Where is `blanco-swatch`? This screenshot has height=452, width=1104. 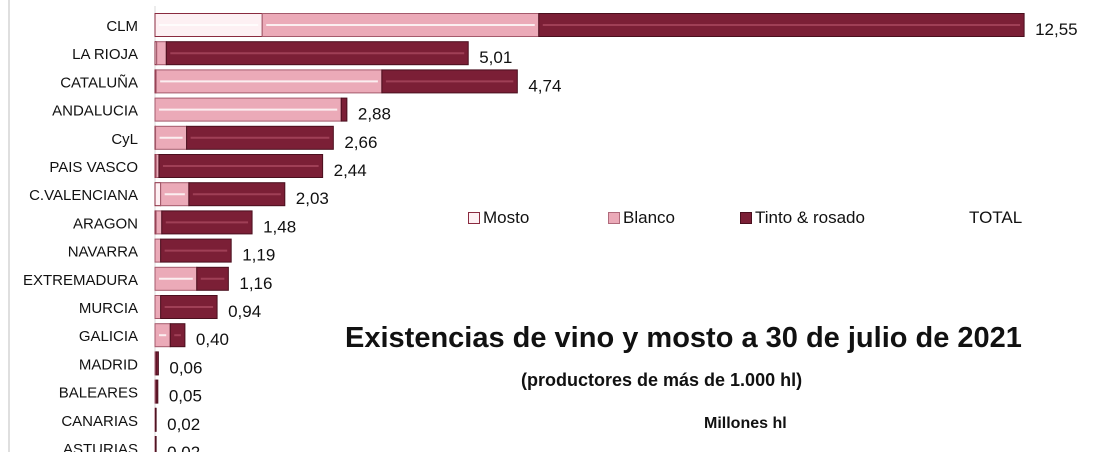
blanco-swatch is located at coordinates (614, 218).